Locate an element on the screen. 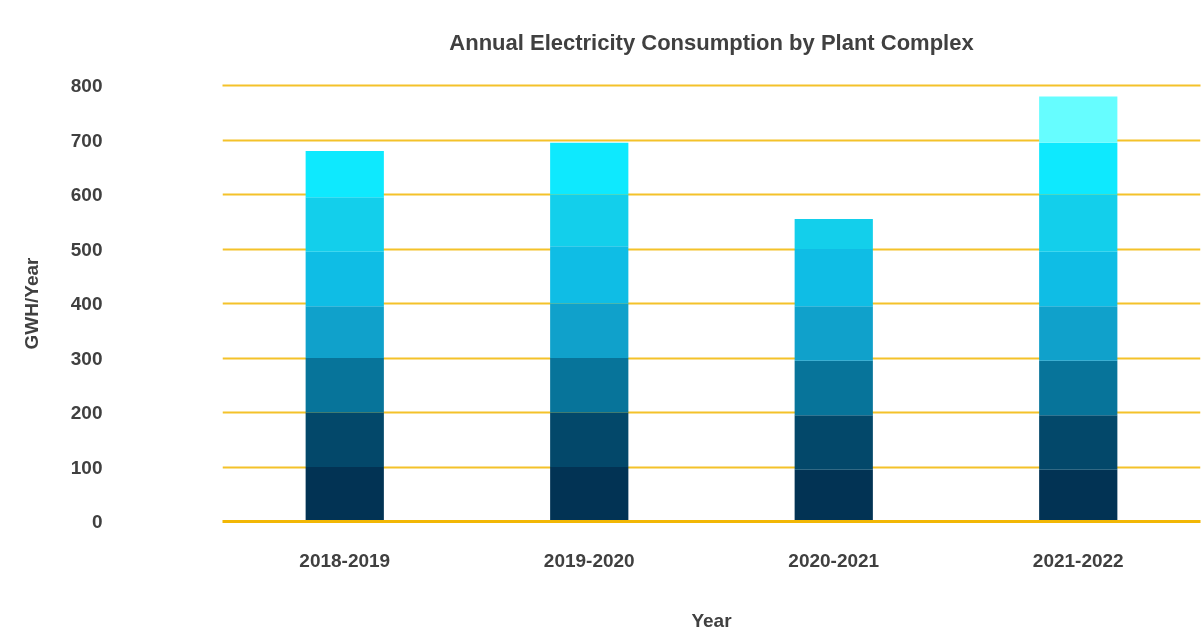 The width and height of the screenshot is (1204, 636). y-tick-label: 100 is located at coordinates (86, 467).